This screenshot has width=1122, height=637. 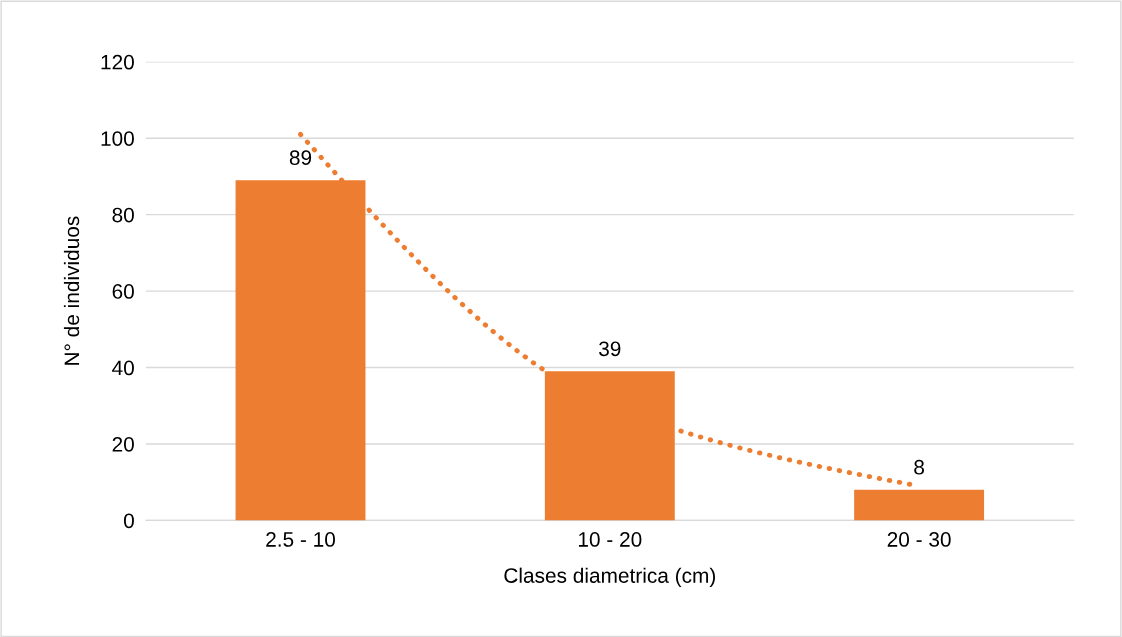 I want to click on y-tick-label: 100, so click(x=117, y=138).